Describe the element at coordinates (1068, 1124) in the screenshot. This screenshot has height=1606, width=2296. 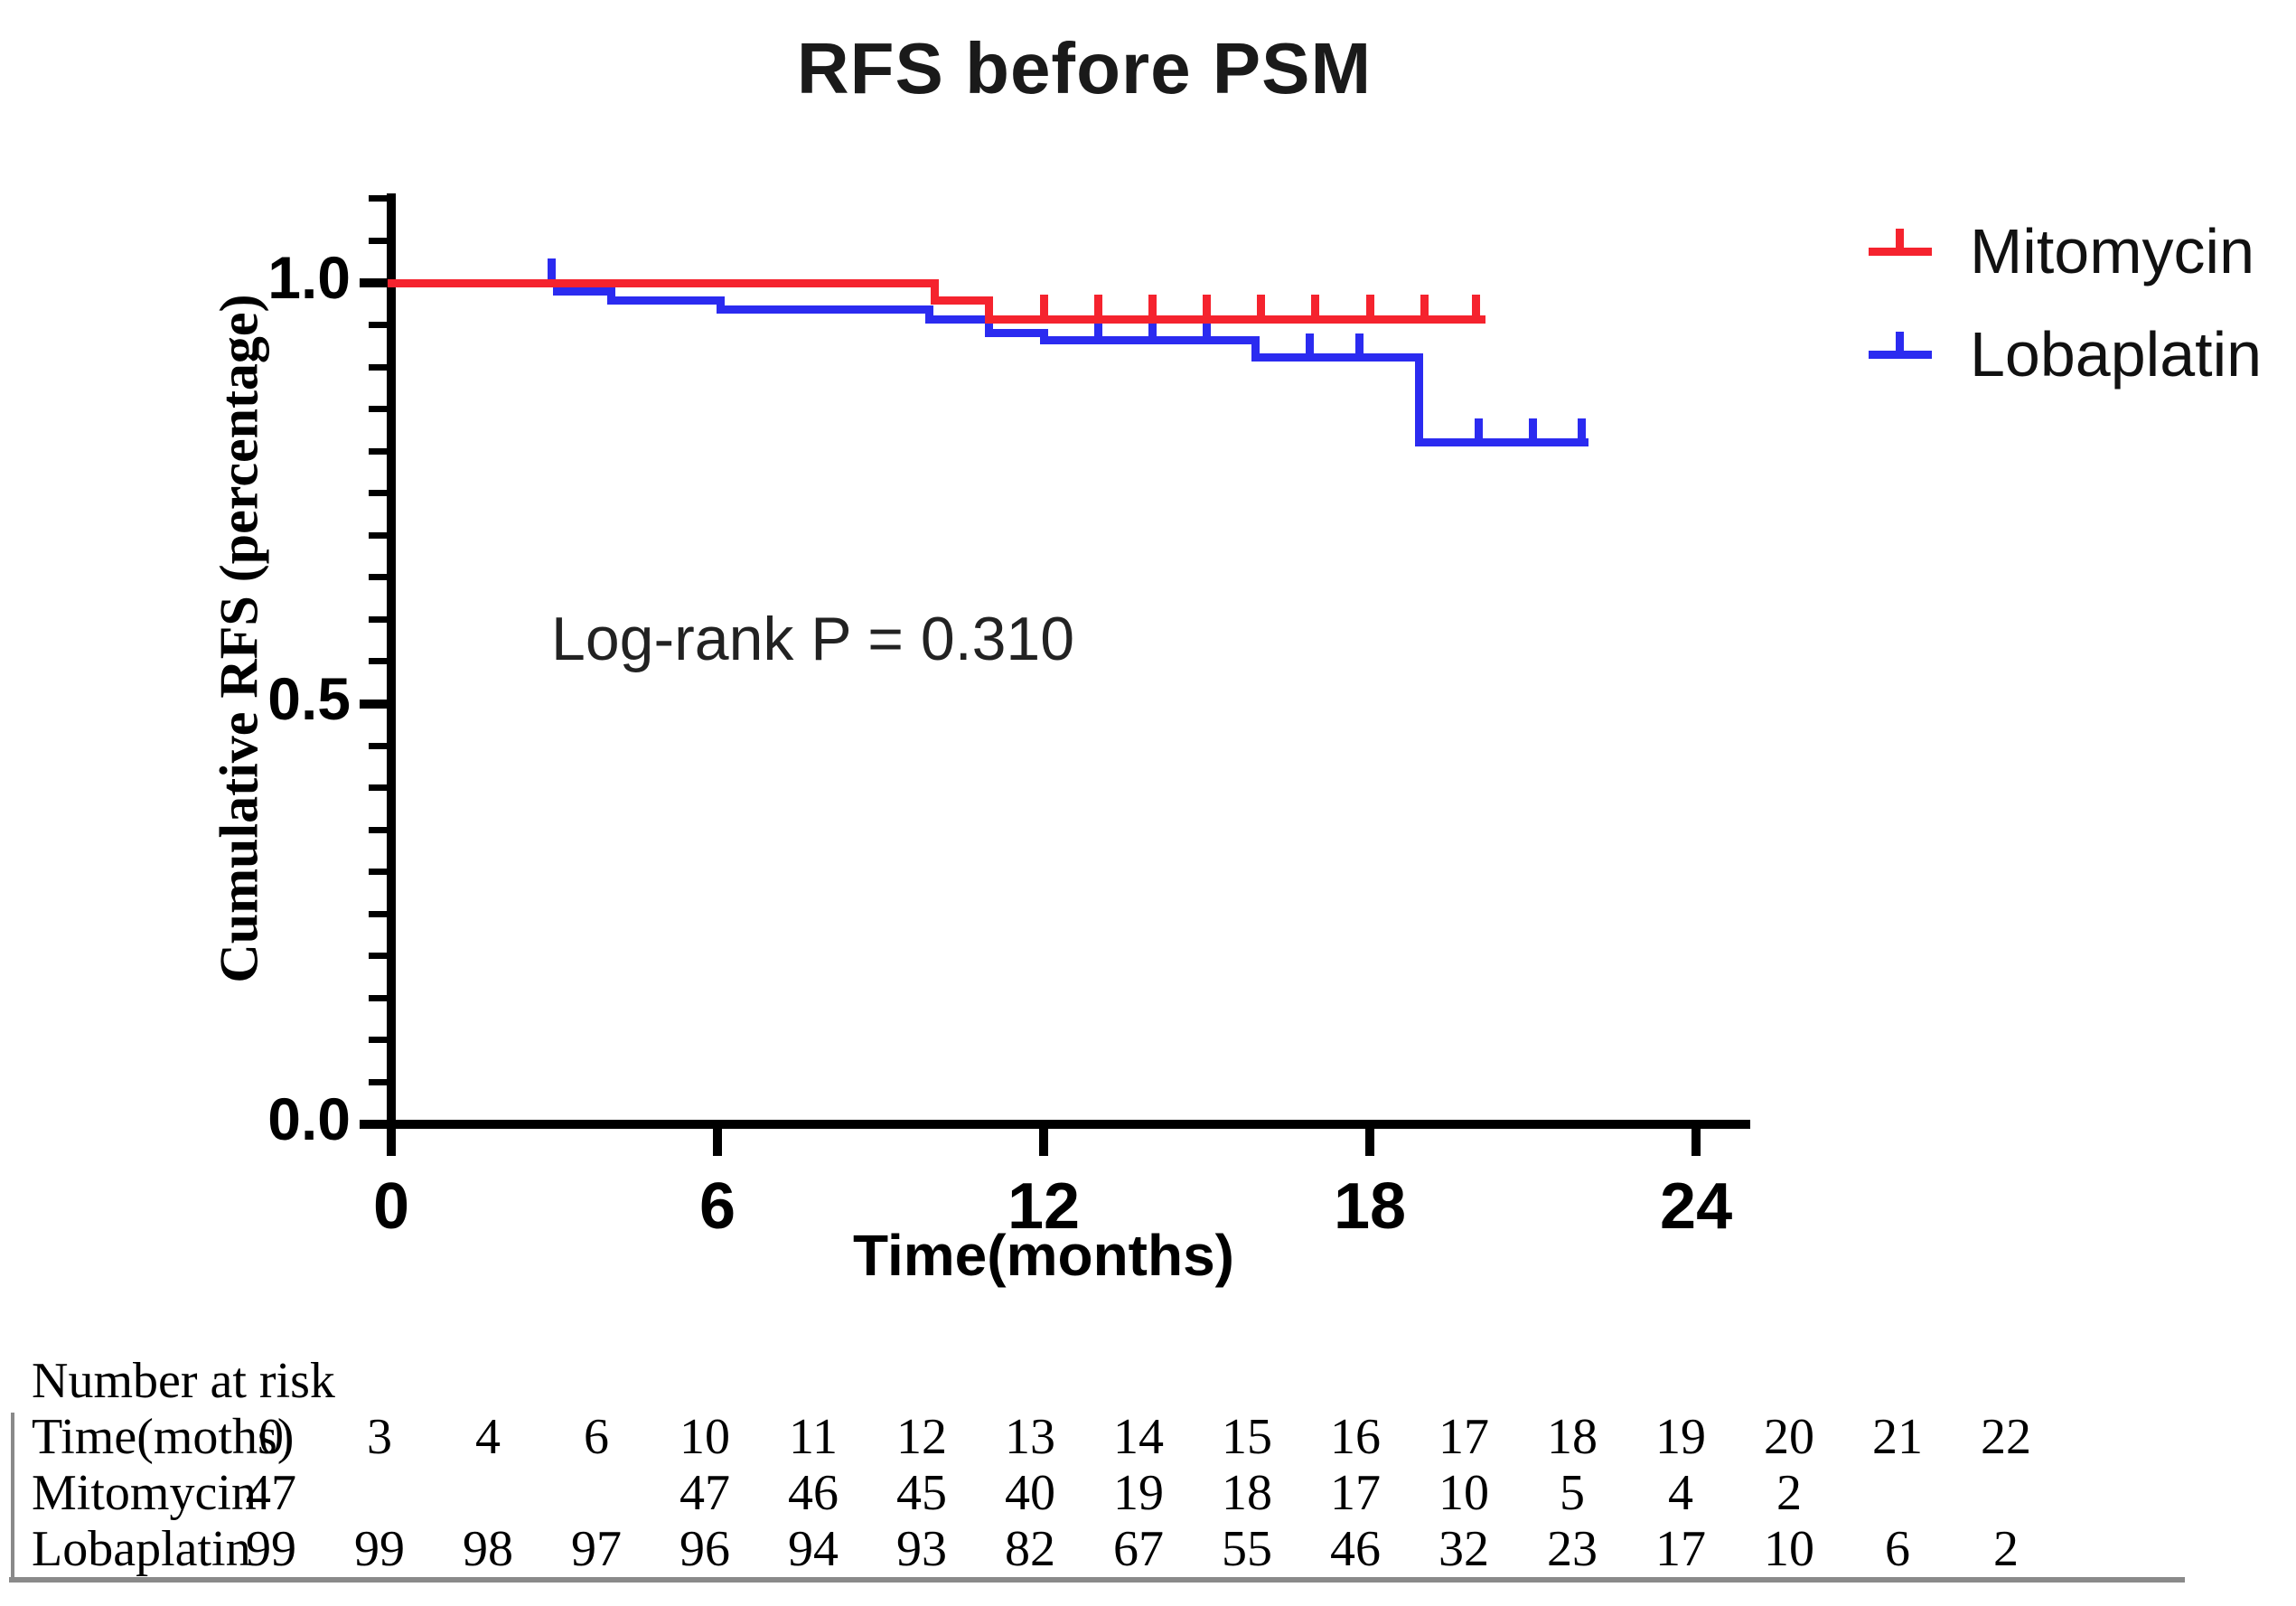
I see `x-axis` at that location.